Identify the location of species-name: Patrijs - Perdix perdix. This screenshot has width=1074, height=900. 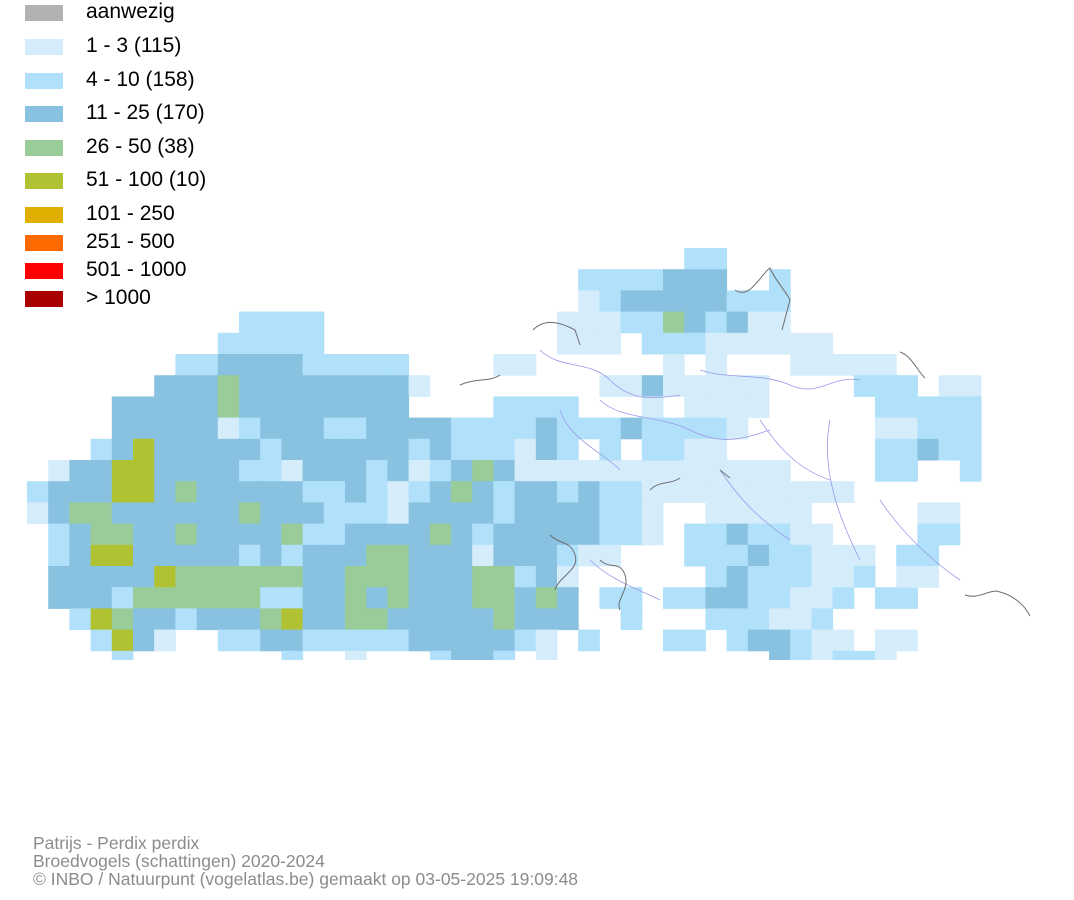
(116, 843).